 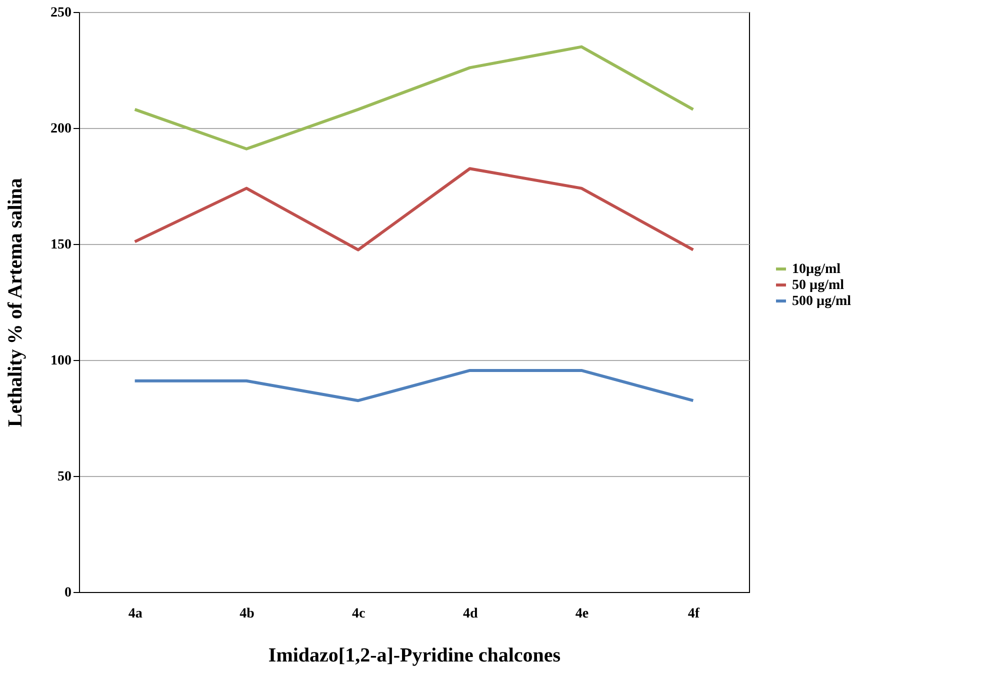 I want to click on x-tick-label: 4a, so click(x=135, y=614).